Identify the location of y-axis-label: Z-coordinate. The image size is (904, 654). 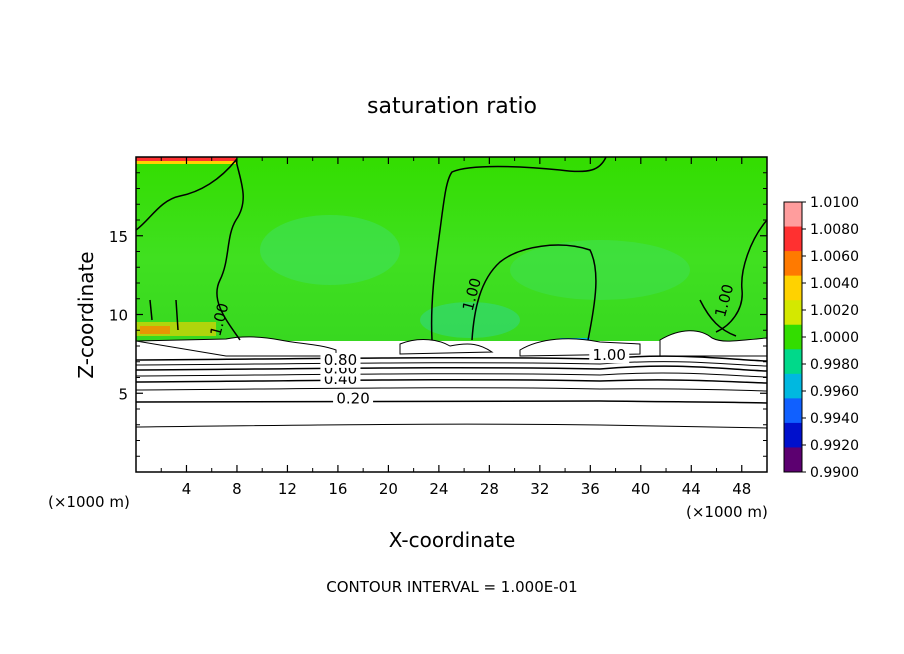
(86, 314).